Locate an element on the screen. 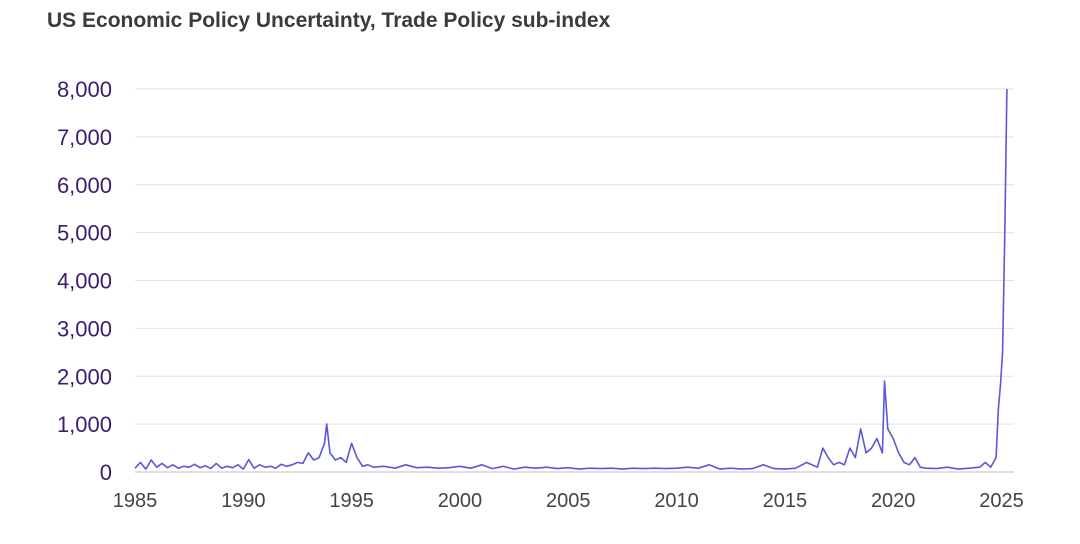 Image resolution: width=1080 pixels, height=544 pixels. y-tick-label: 5,000 is located at coordinates (84, 233).